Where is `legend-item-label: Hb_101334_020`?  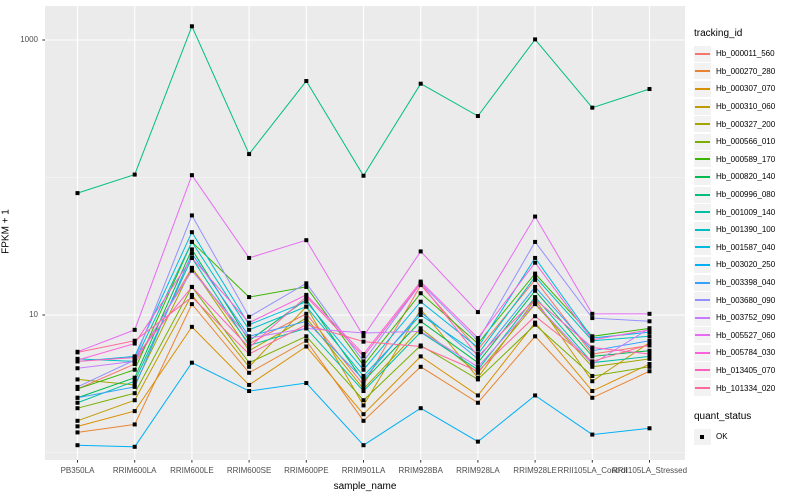
legend-item-label: Hb_101334_020 is located at coordinates (746, 388).